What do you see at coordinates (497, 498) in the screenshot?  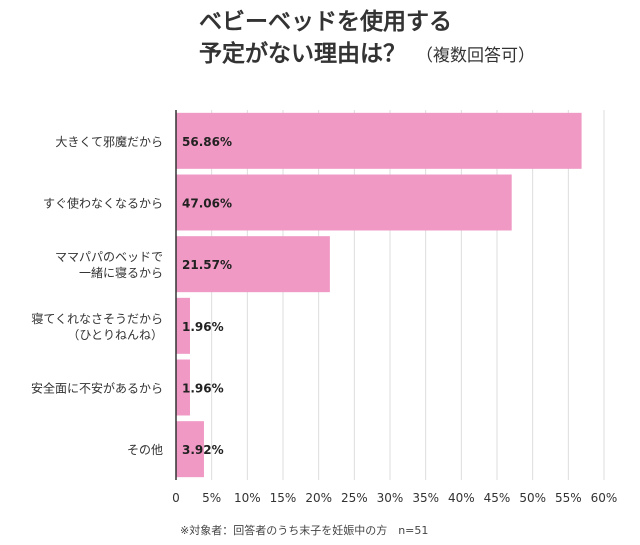 I see `x-tick-label: 45%` at bounding box center [497, 498].